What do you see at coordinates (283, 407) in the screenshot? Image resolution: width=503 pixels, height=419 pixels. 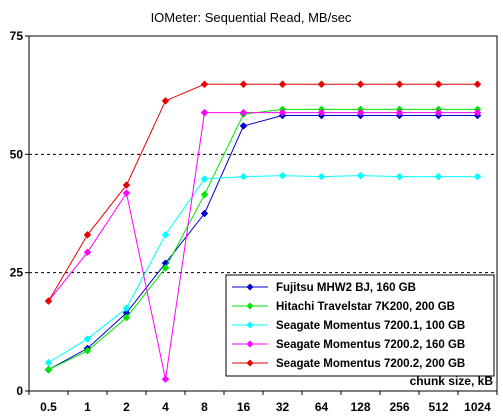 I see `x-tick-label: 32` at bounding box center [283, 407].